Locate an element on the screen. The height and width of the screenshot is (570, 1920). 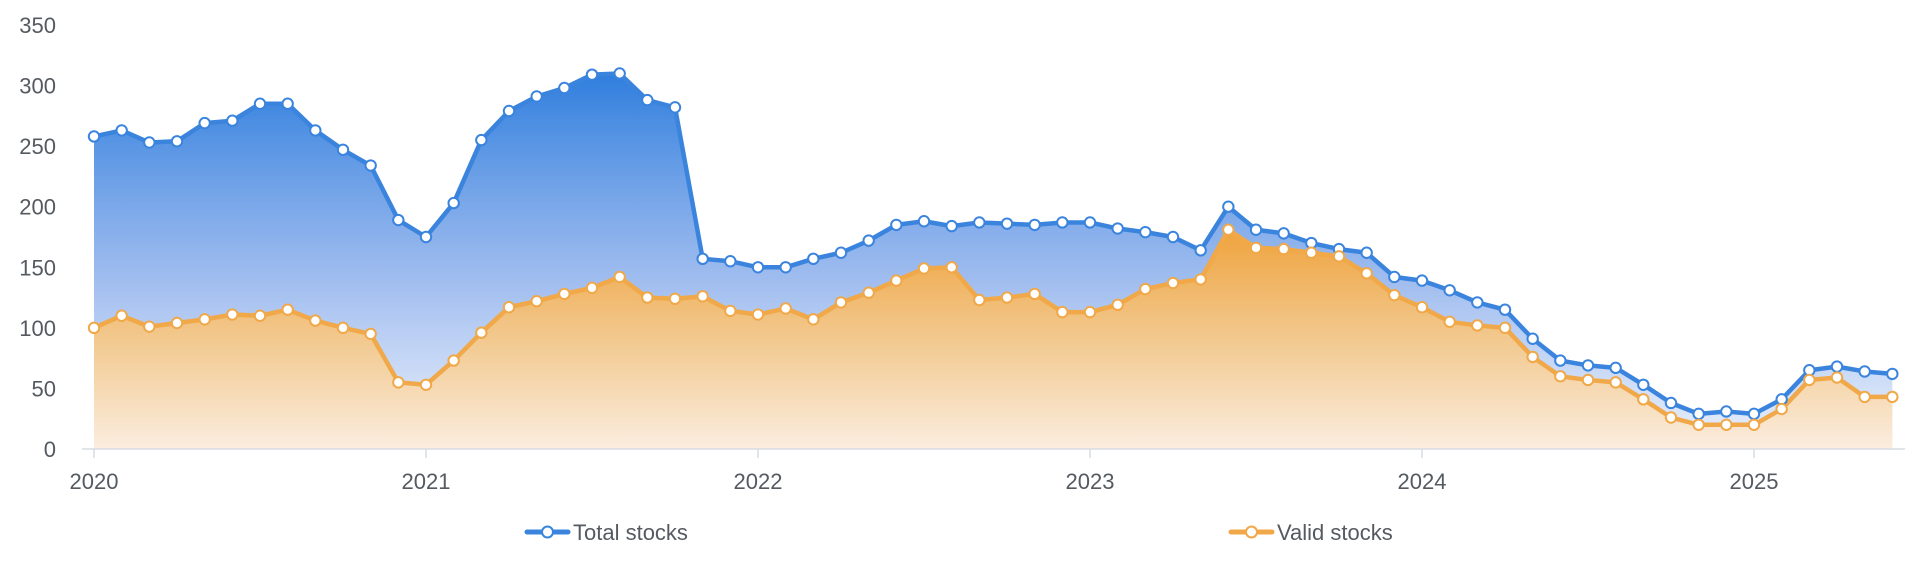
legend-item-total-stocks: Total stocks is located at coordinates (606, 532).